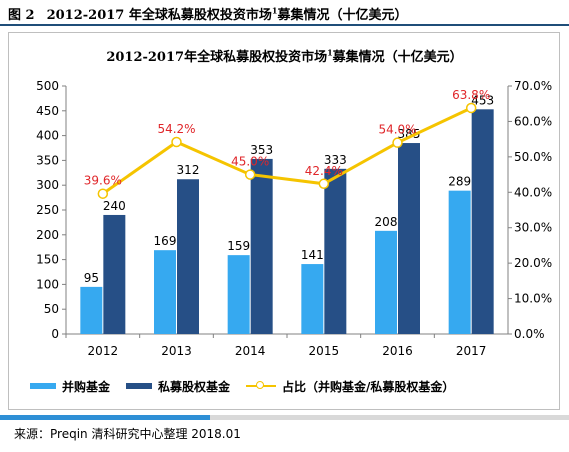 Image resolution: width=569 pixels, height=452 pixels. I want to click on y-left-tick-label: 250, so click(47, 210).